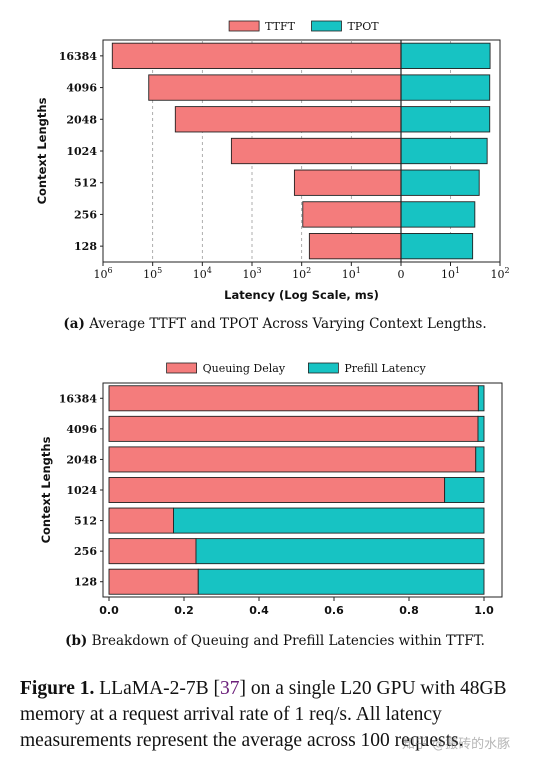 The height and width of the screenshot is (766, 550). I want to click on chart-a-xtick-label-2: 10⁴, so click(202, 273).